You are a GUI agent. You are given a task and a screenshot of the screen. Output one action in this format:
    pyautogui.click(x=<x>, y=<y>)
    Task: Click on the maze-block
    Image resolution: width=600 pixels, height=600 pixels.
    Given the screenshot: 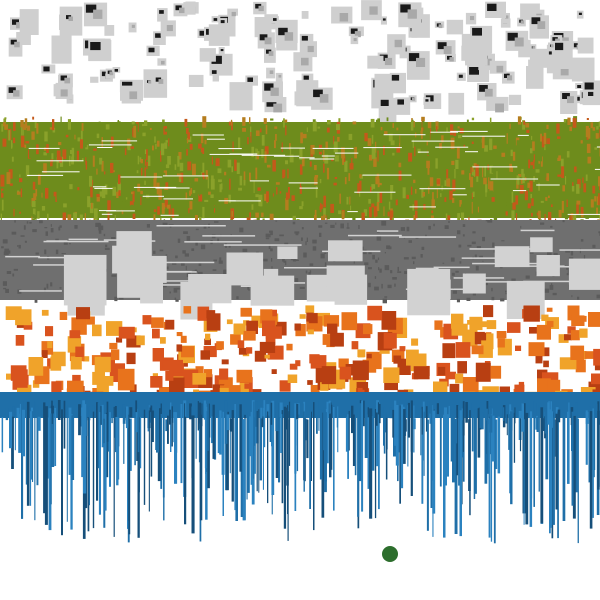 What is the action you would take?
    pyautogui.click(x=85, y=280)
    